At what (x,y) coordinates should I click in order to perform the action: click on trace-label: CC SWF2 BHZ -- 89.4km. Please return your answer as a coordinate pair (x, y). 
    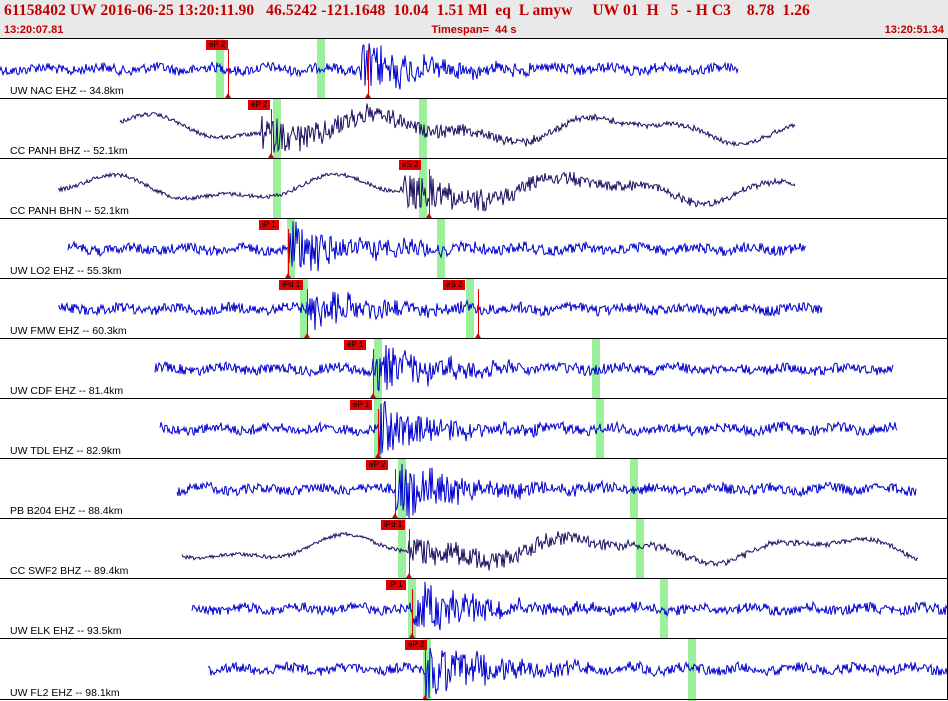
    Looking at the image, I should click on (69, 571).